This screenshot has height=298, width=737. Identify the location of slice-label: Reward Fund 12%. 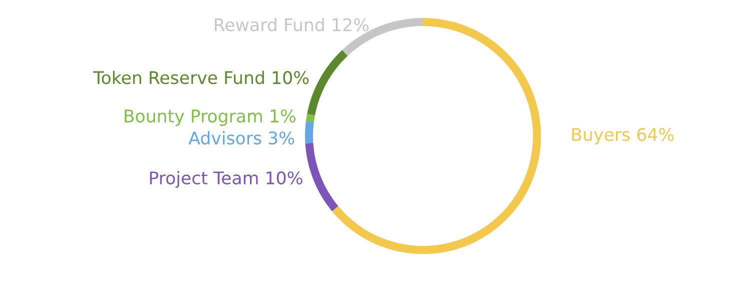
(291, 25).